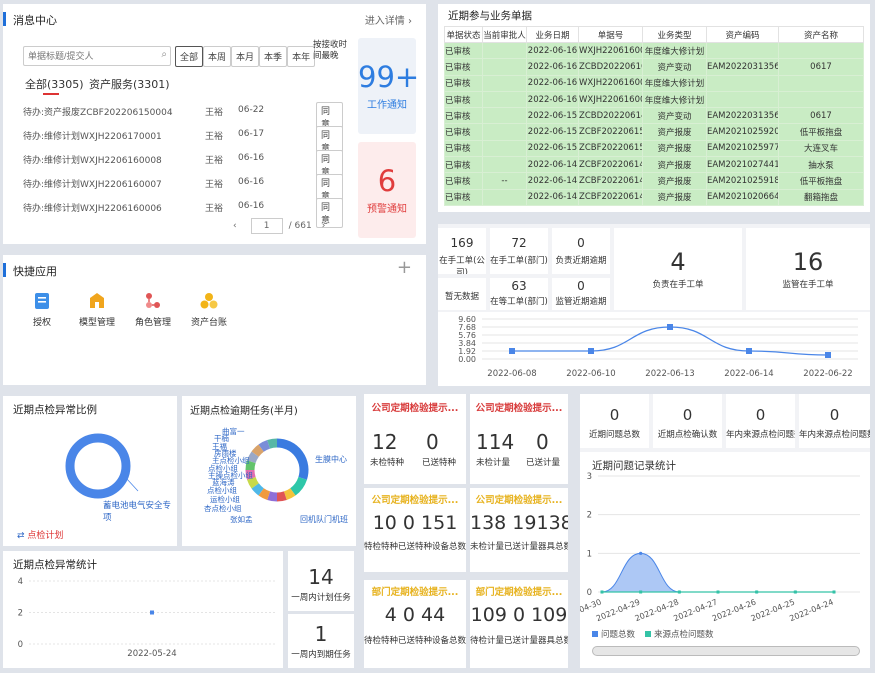 The image size is (875, 673). I want to click on column-header: 业务类型, so click(674, 34).